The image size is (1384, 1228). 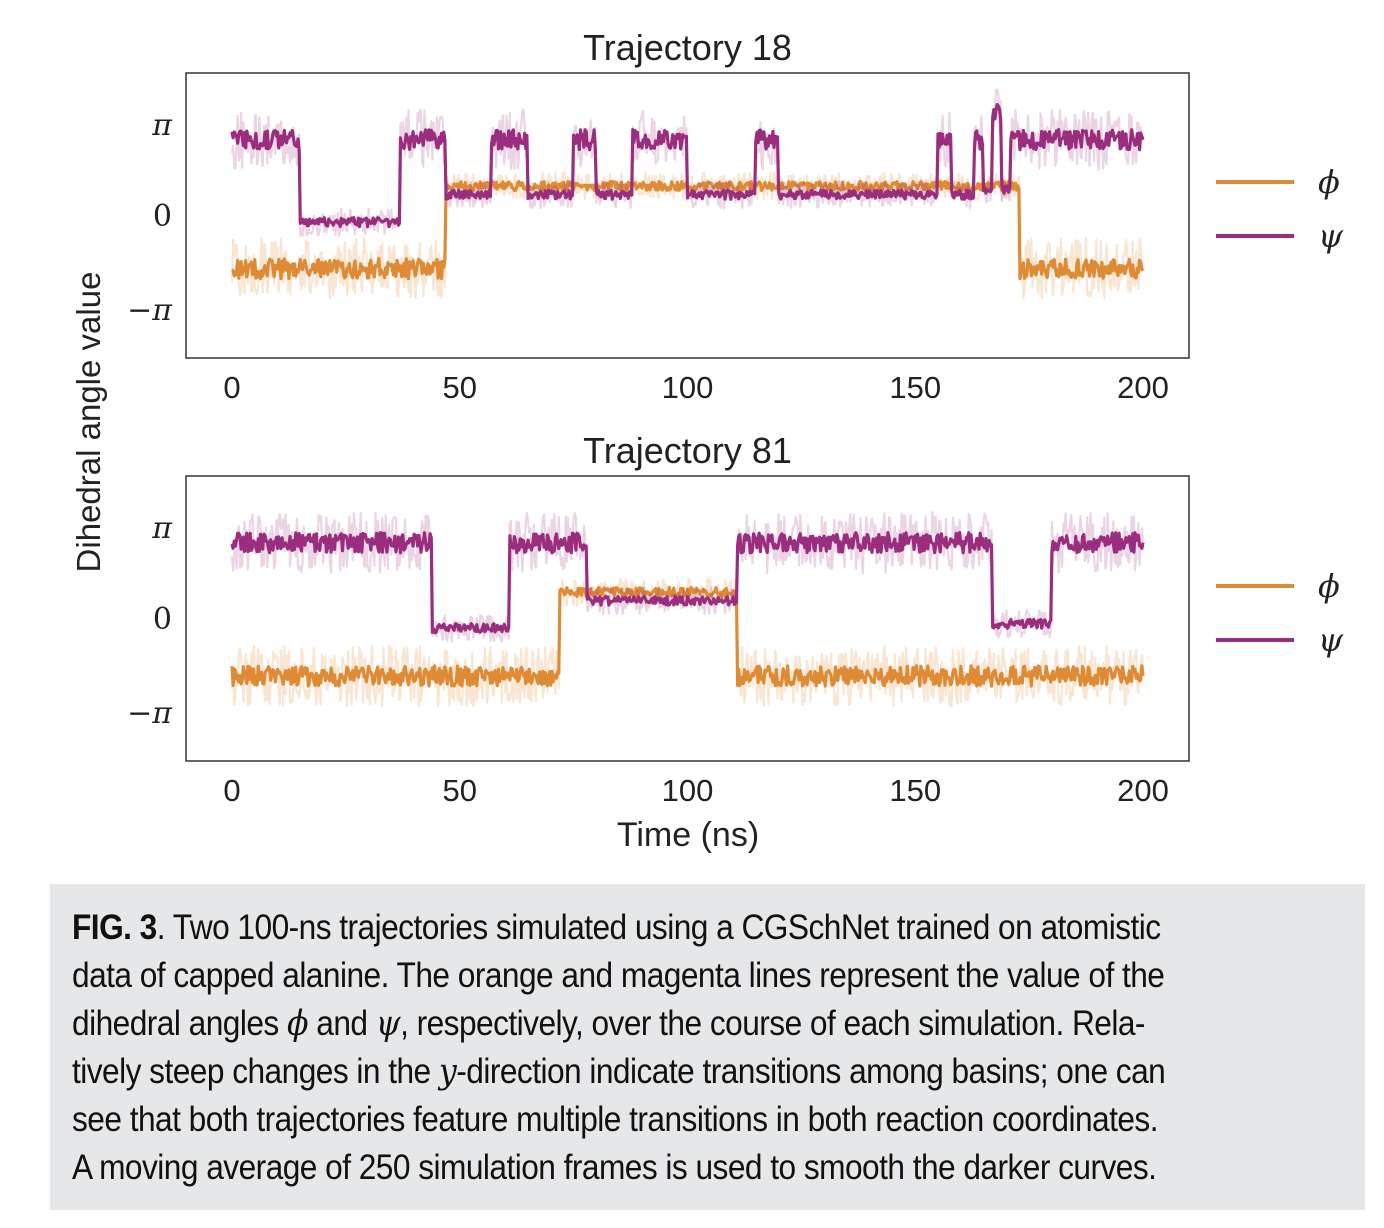 What do you see at coordinates (688, 835) in the screenshot?
I see `x-axis-label: Time (ns)` at bounding box center [688, 835].